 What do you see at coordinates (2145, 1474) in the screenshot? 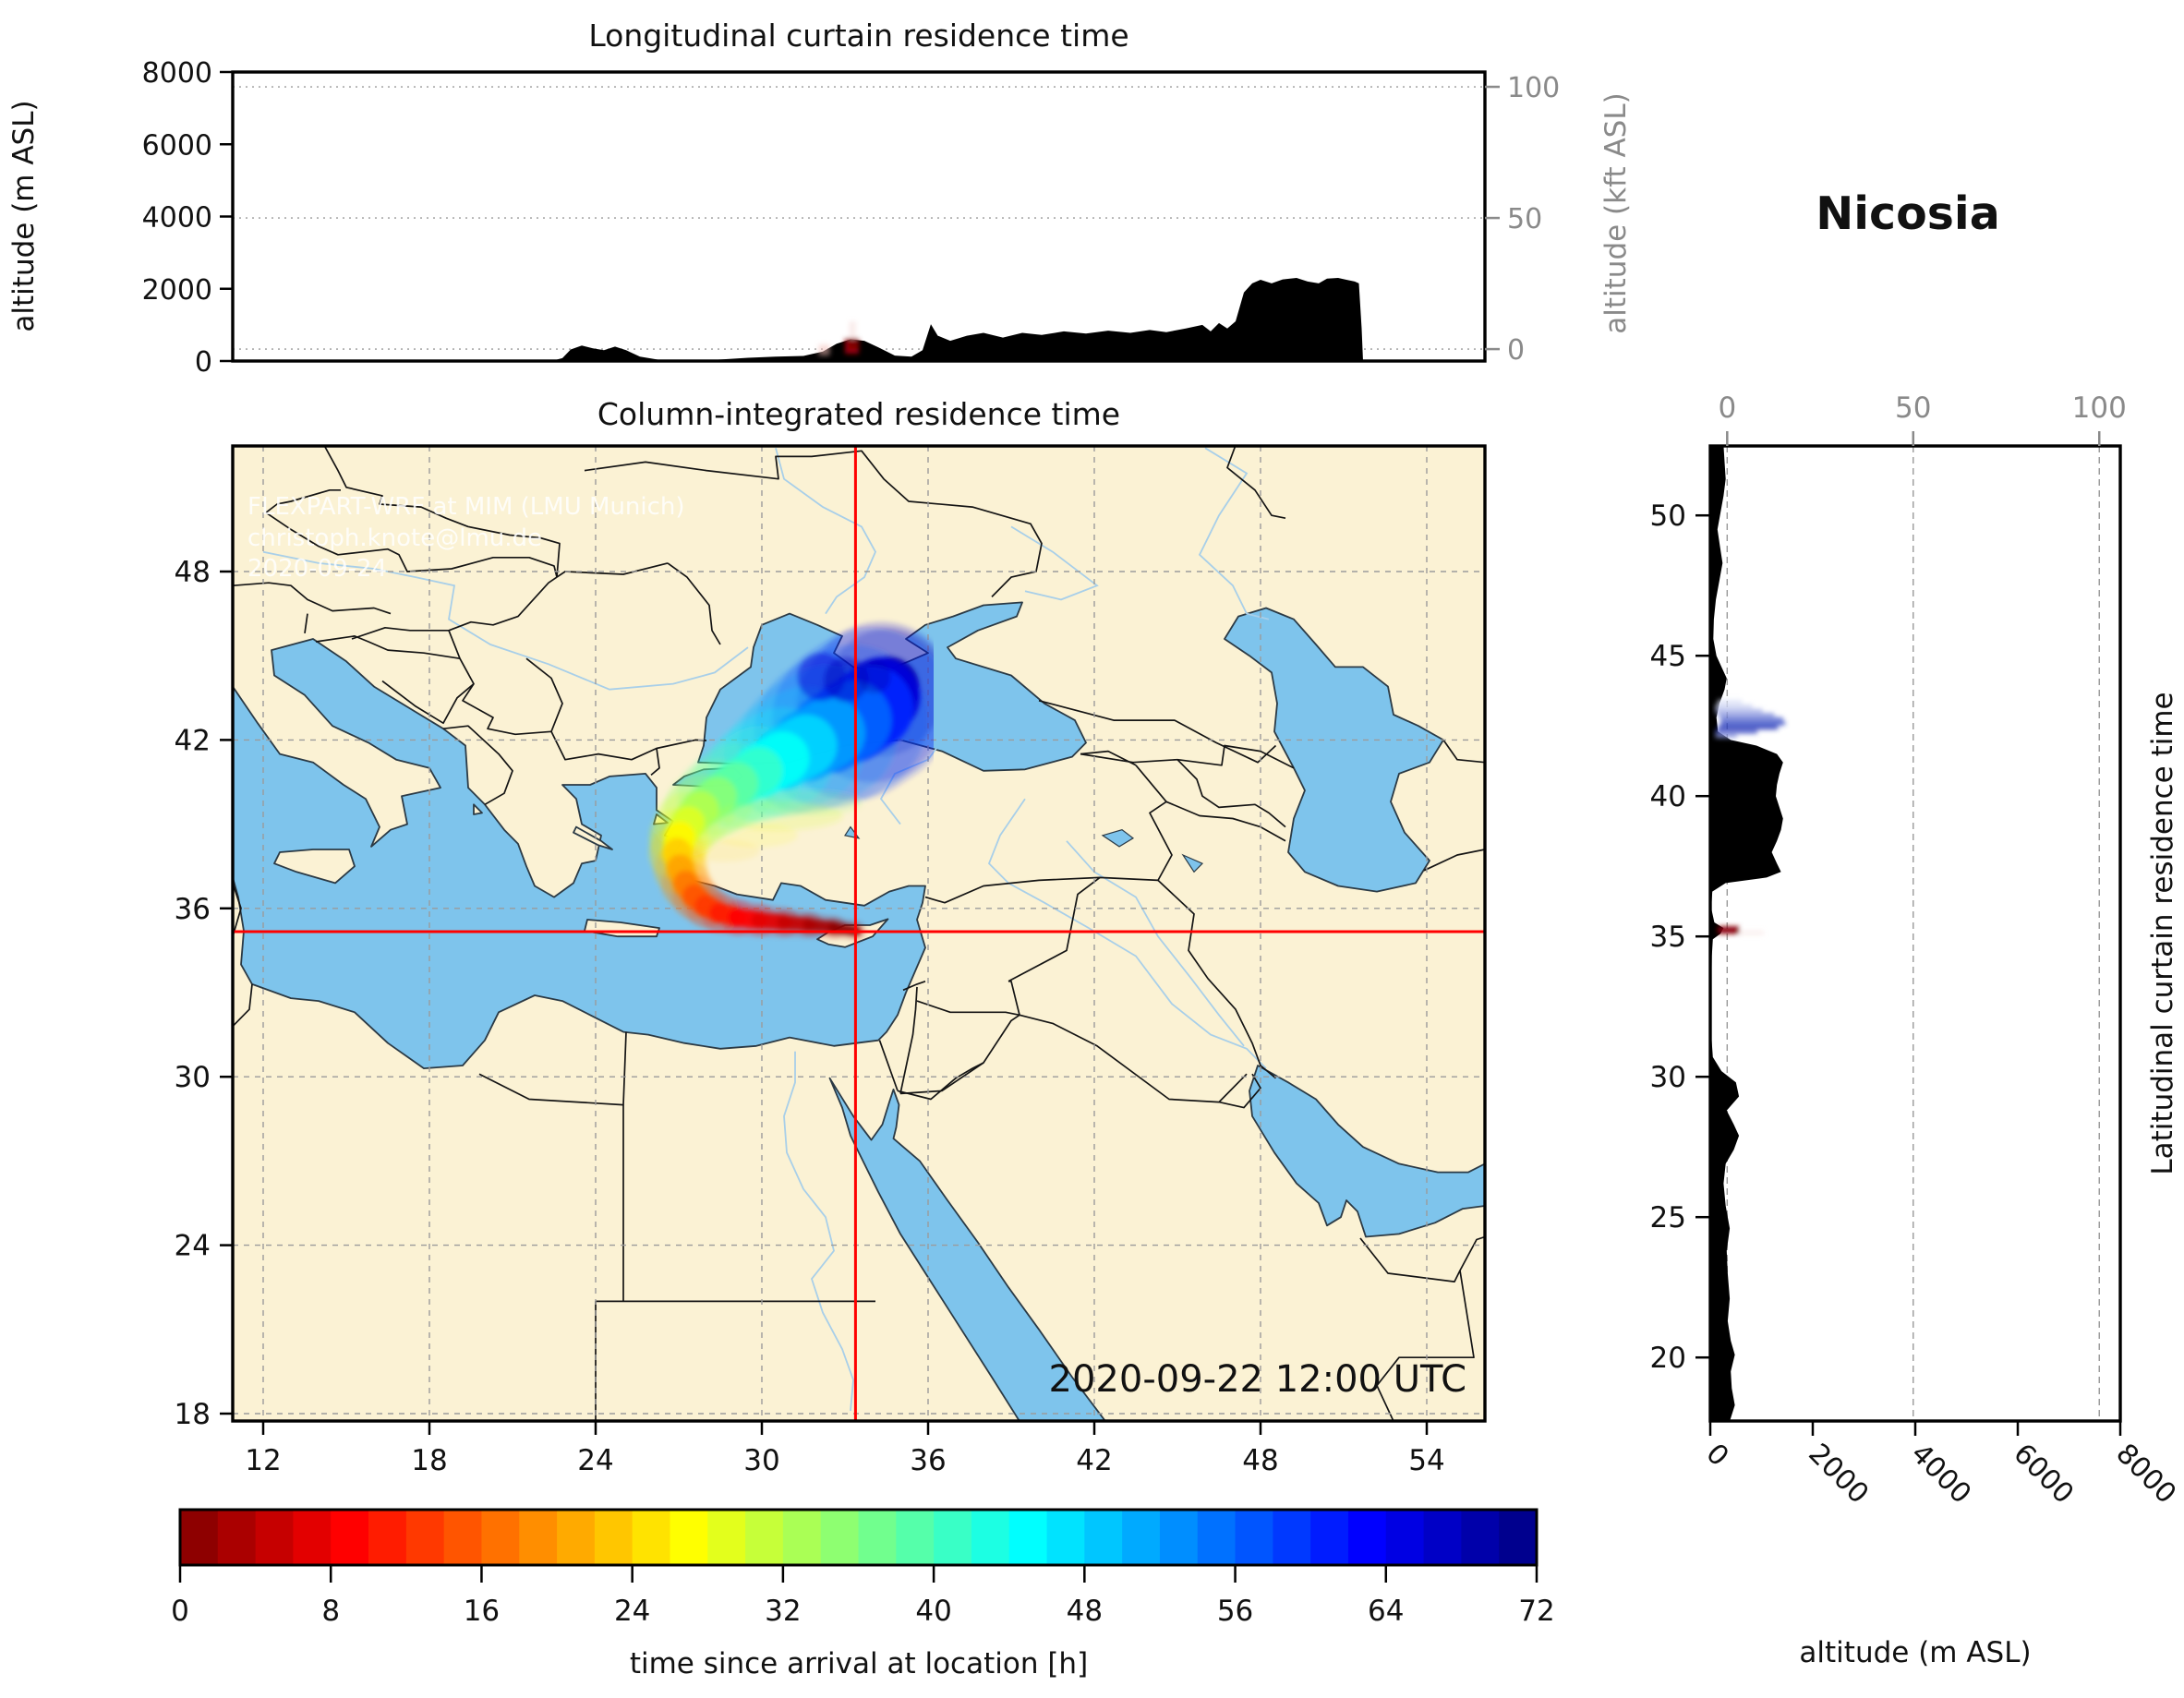
I see `right-xtick-label: 8000` at bounding box center [2145, 1474].